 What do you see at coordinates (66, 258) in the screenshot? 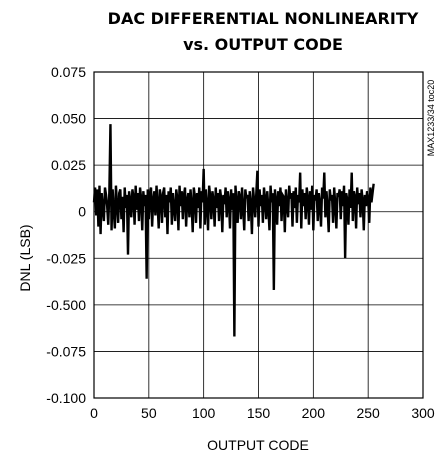
I see `y-tick-label: -0.025` at bounding box center [66, 258].